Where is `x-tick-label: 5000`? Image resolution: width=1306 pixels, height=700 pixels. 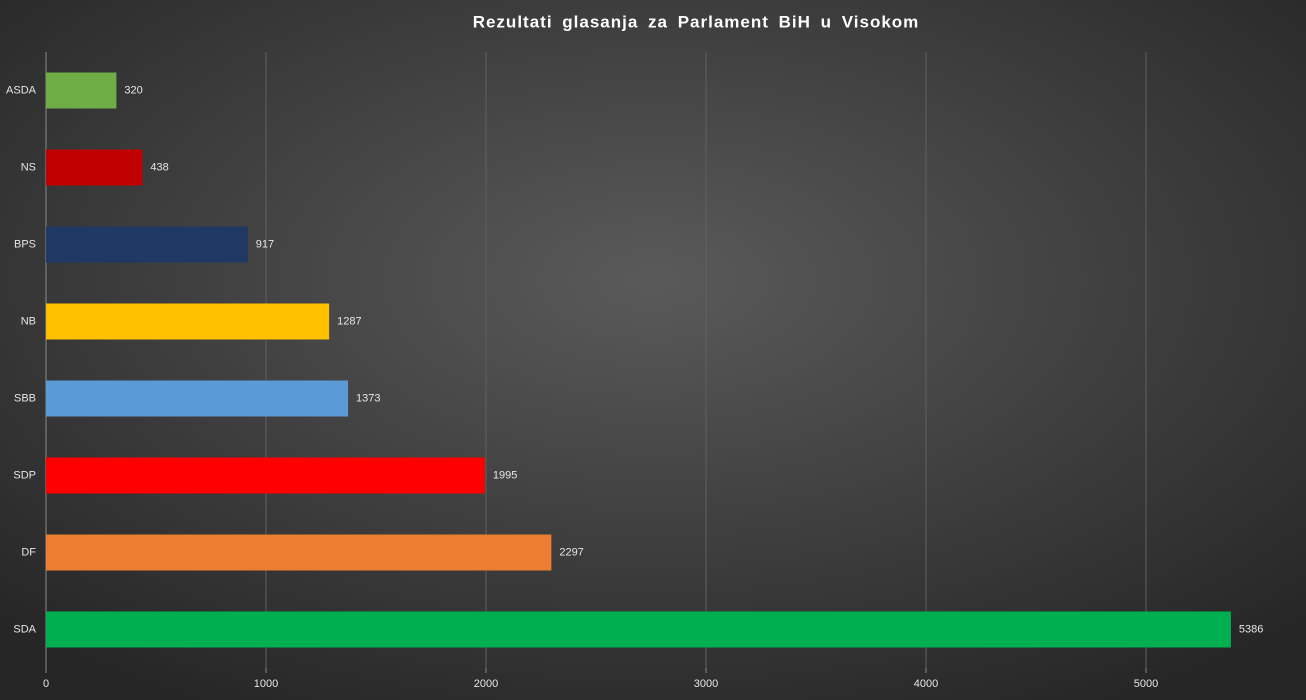
x-tick-label: 5000 is located at coordinates (1146, 684).